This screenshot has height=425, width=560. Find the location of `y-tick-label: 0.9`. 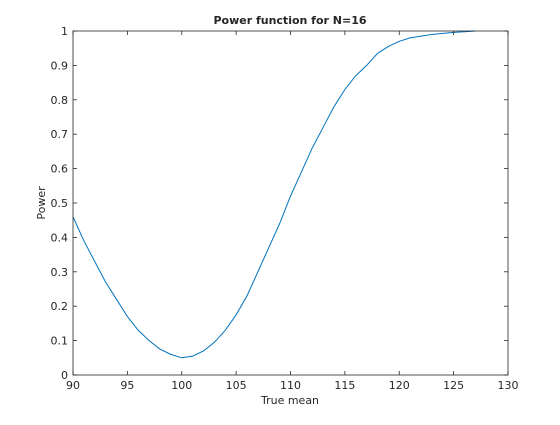

y-tick-label: 0.9 is located at coordinates (60, 65).